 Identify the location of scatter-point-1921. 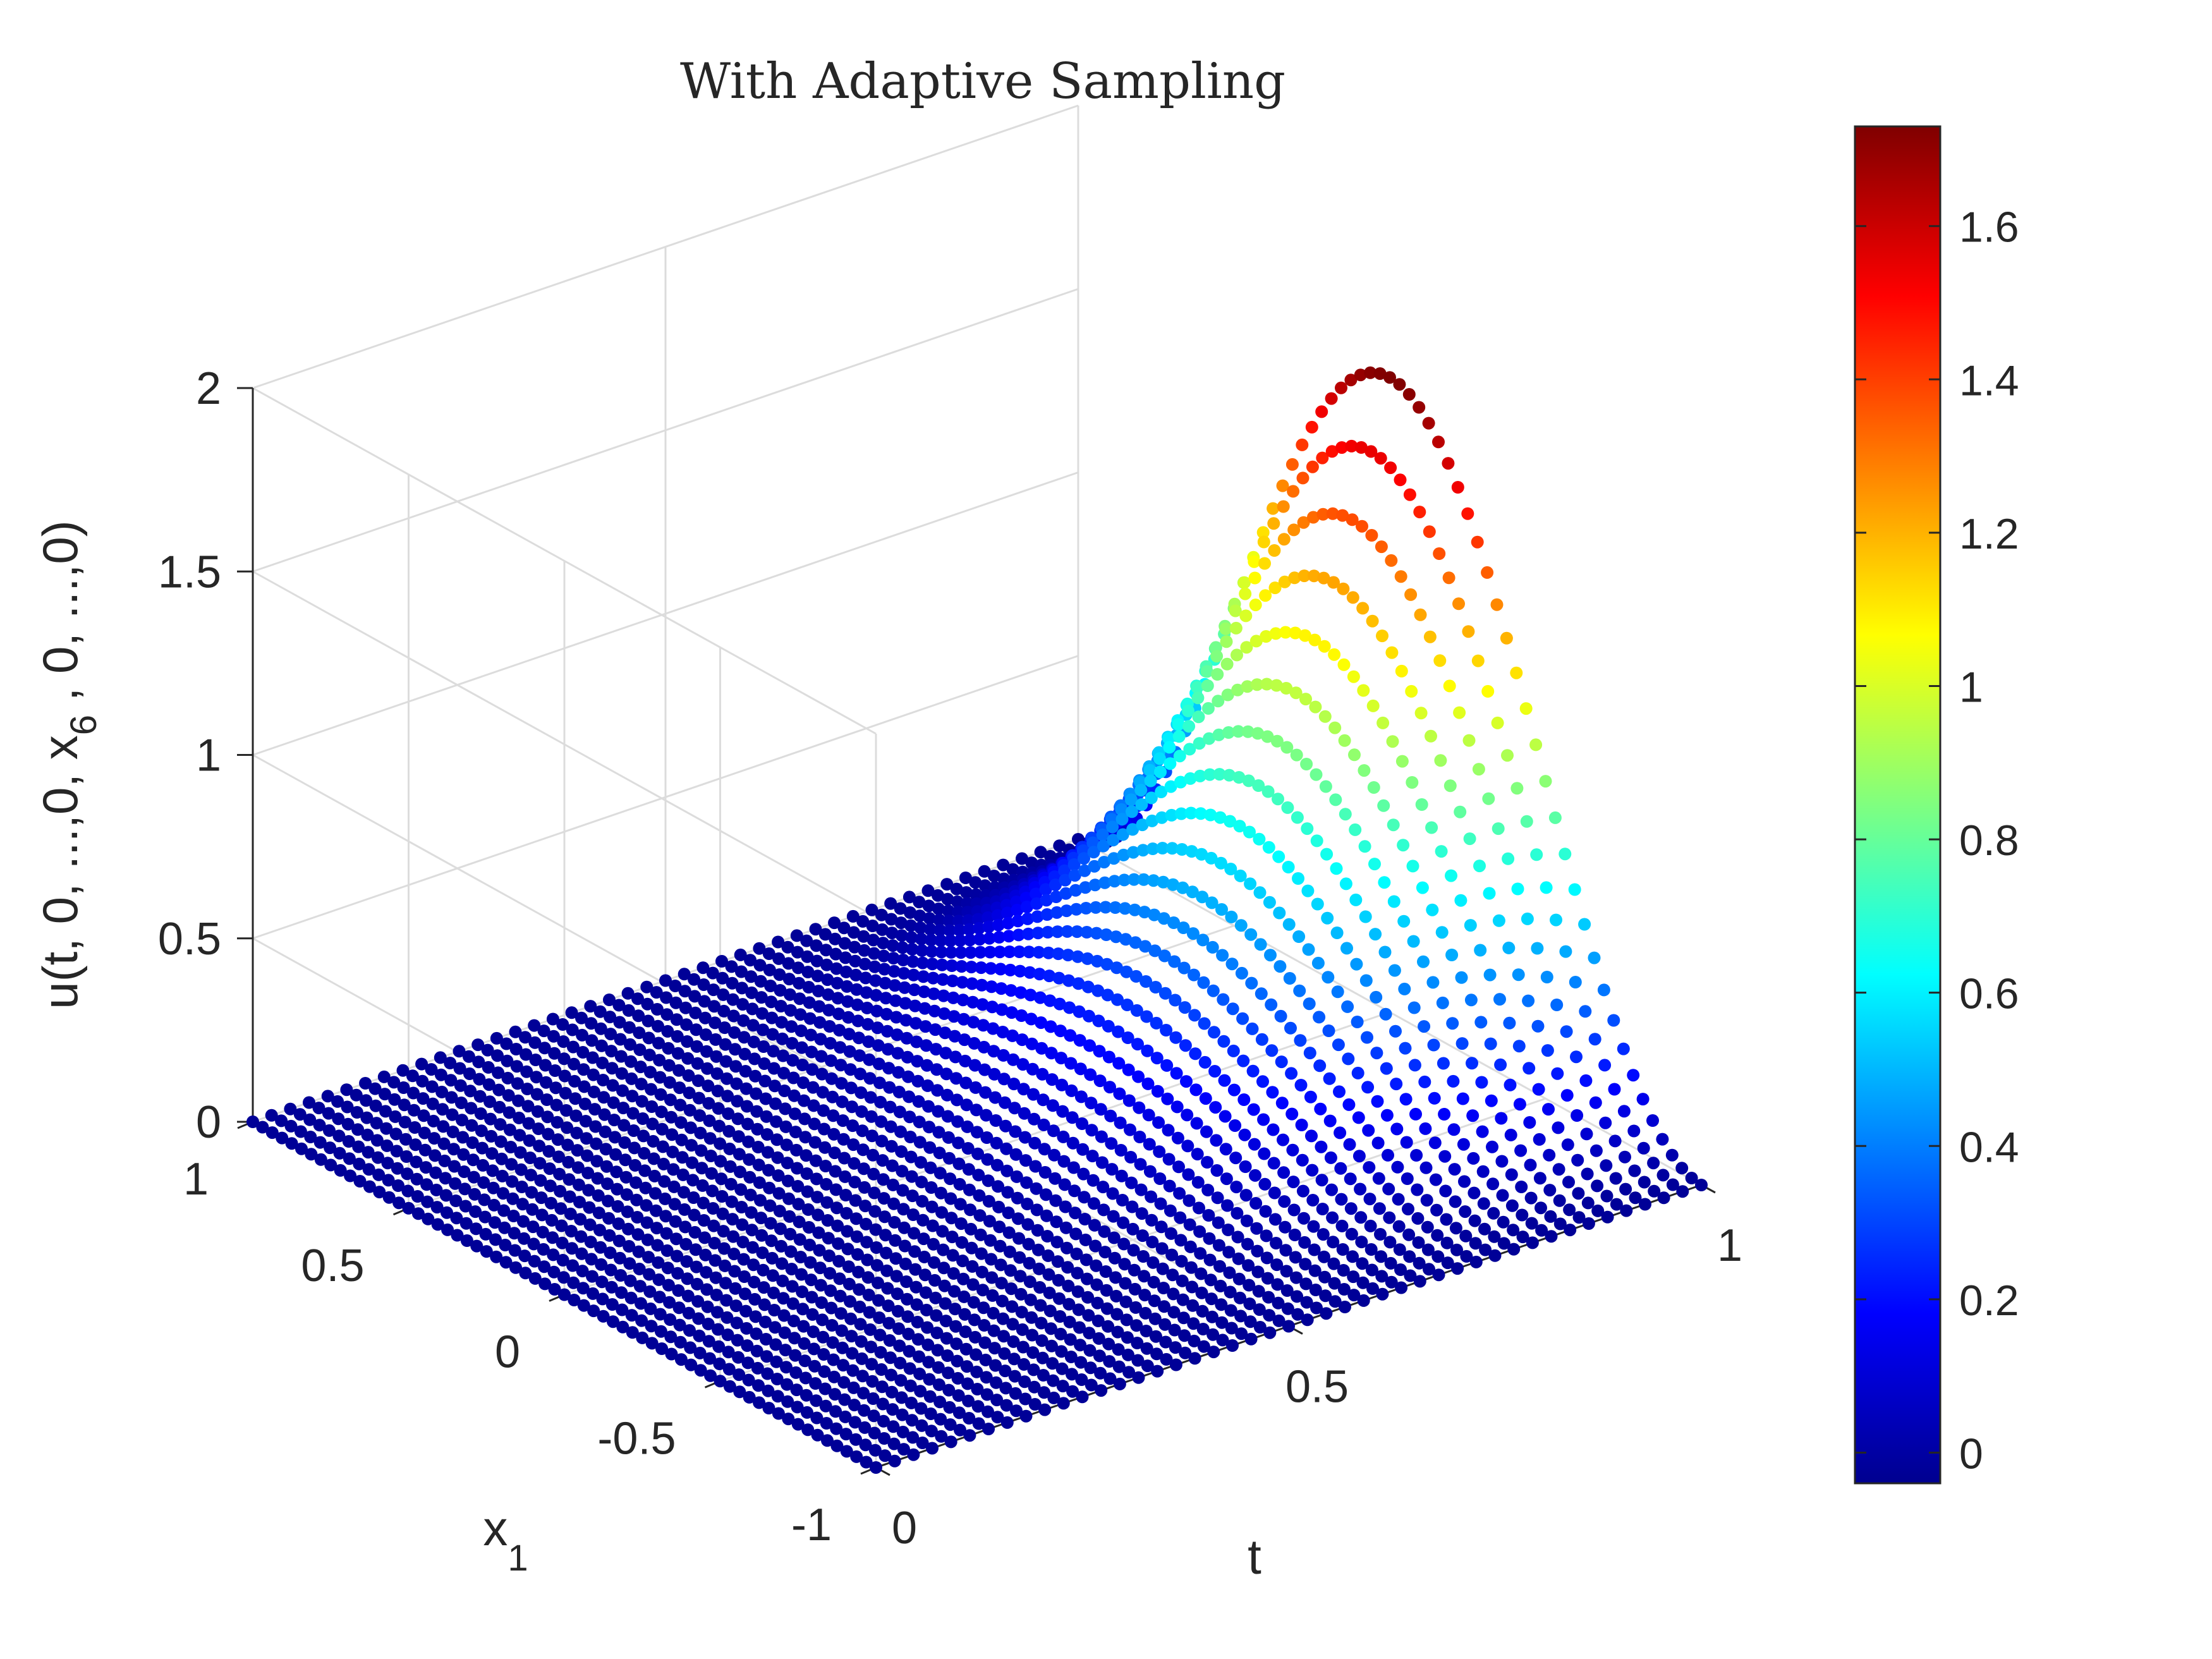
(1118, 1031).